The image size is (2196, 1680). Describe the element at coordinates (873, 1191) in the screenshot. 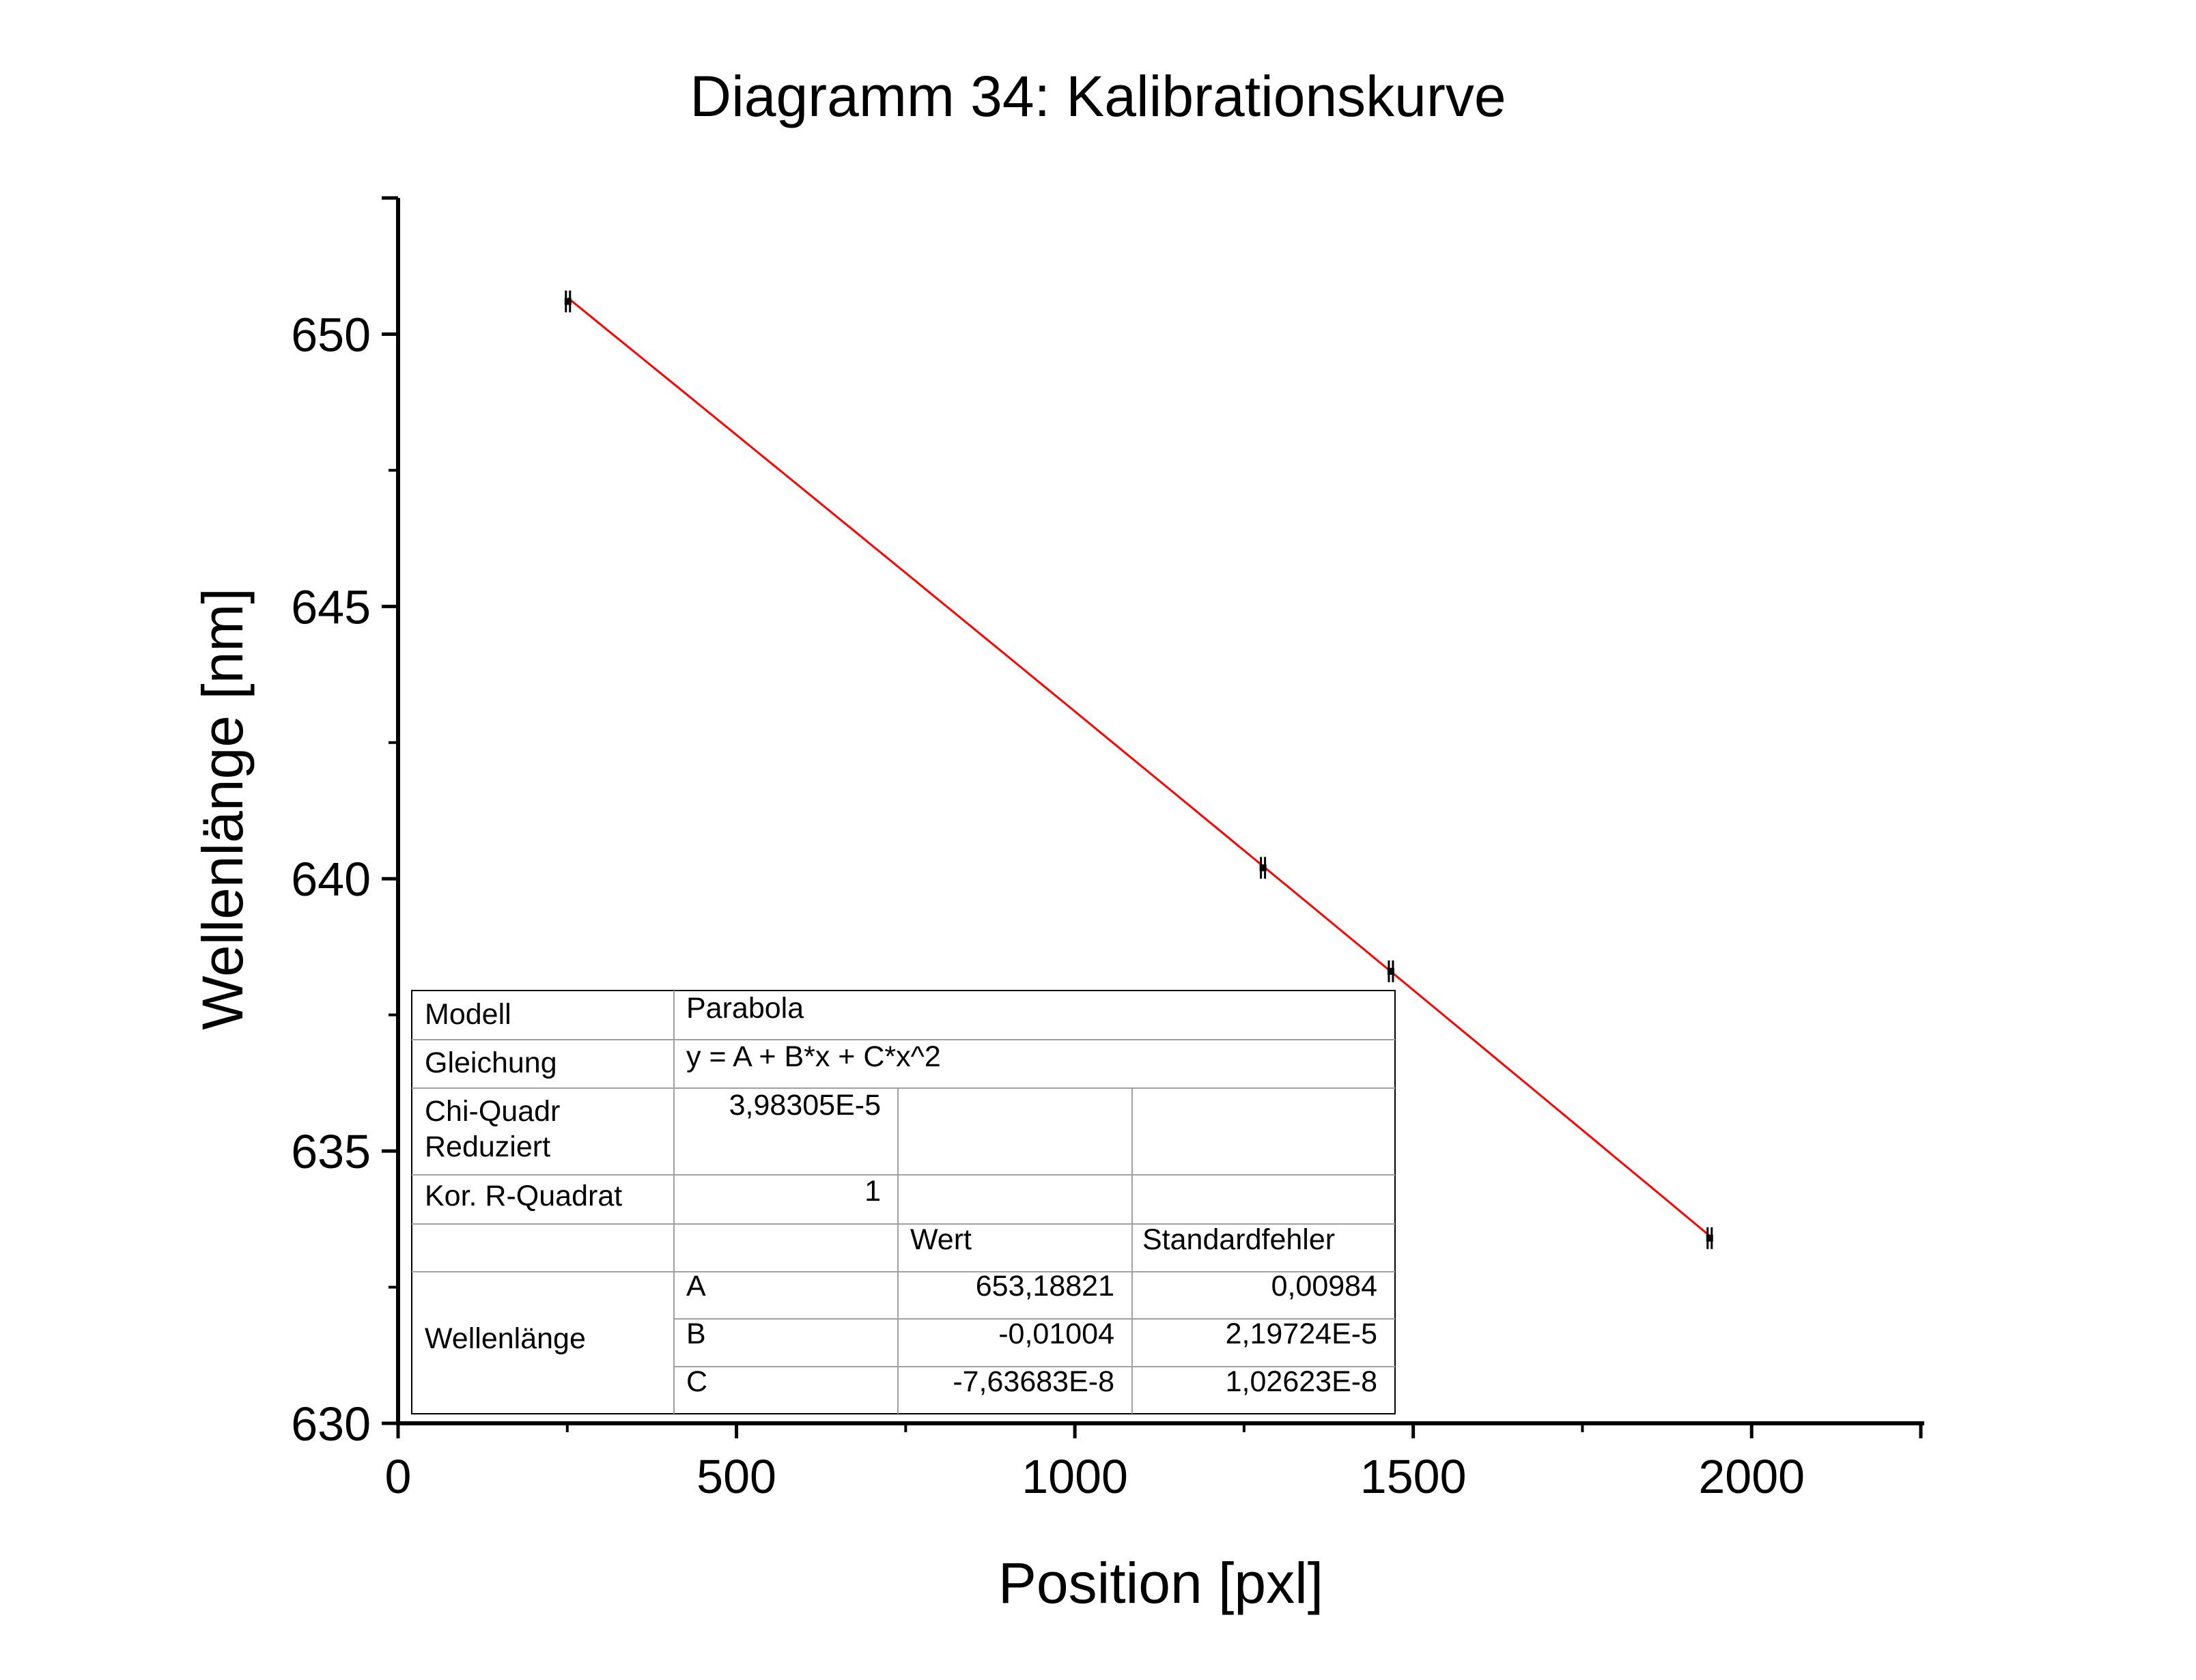

I see `table-r2-value: 1` at that location.